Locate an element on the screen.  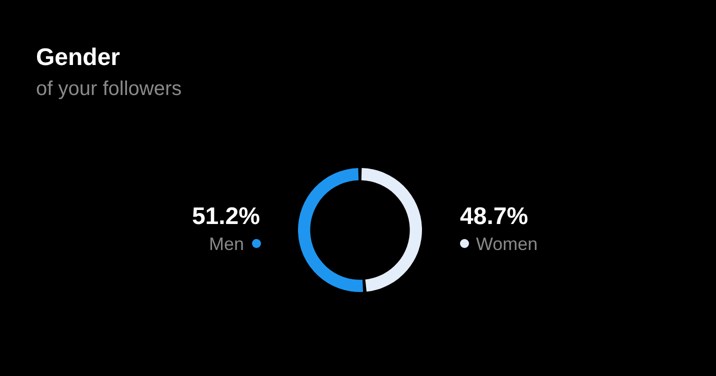
chart-subtitle: of your followers is located at coordinates (109, 89).